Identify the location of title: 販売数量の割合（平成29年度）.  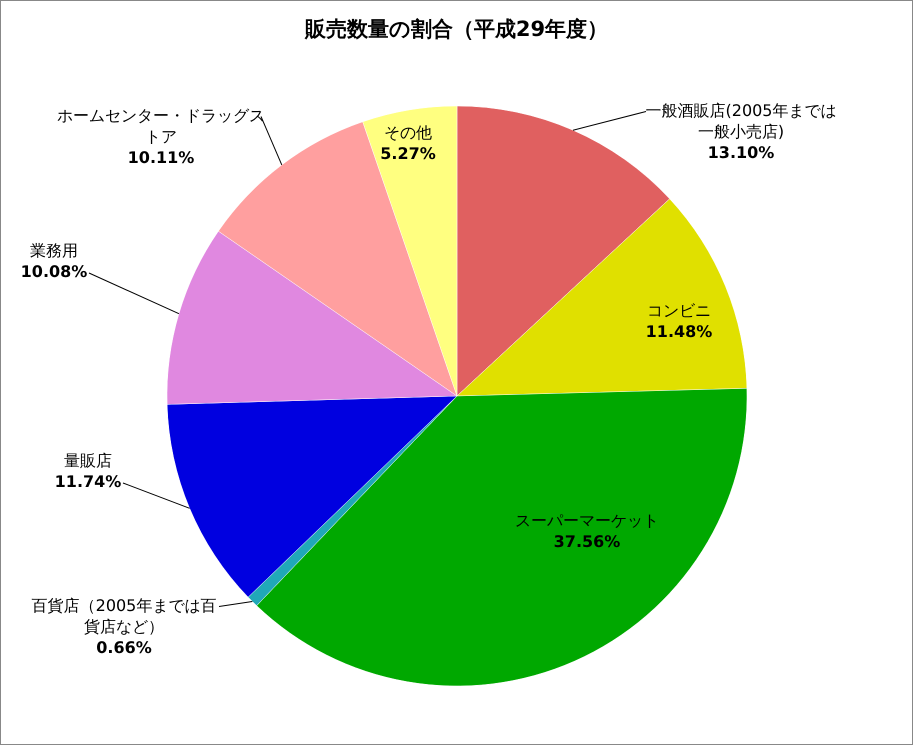
(457, 29).